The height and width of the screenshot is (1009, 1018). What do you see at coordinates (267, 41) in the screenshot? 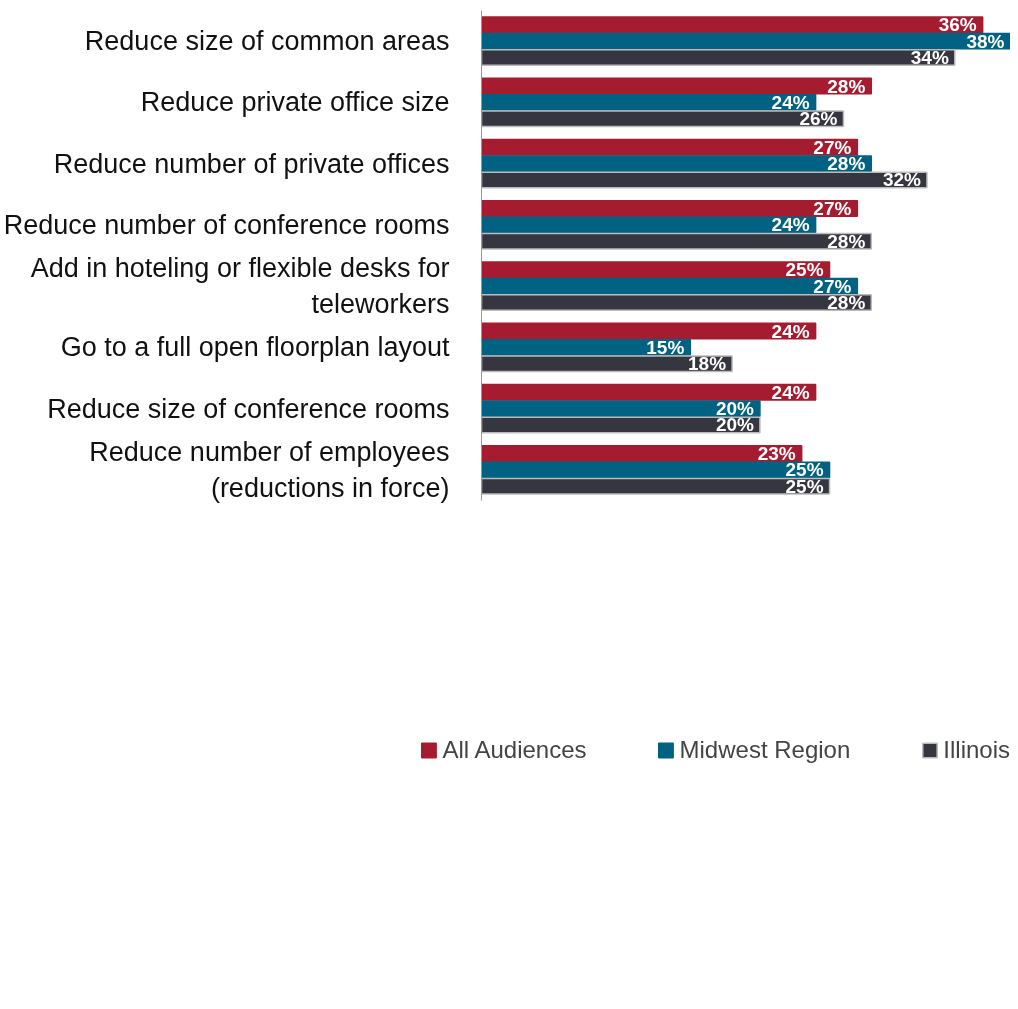
I see `y-tick-label: Reduce size of common areas` at bounding box center [267, 41].